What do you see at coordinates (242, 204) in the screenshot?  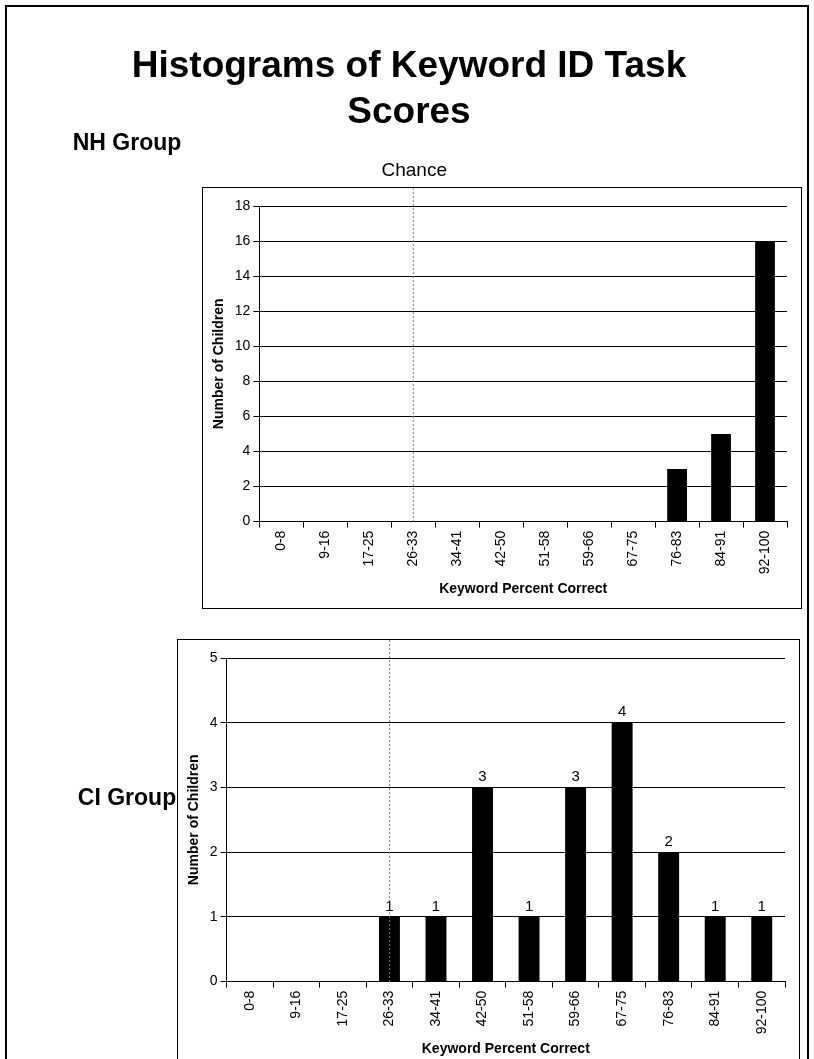 I see `y-tick-label: 18` at bounding box center [242, 204].